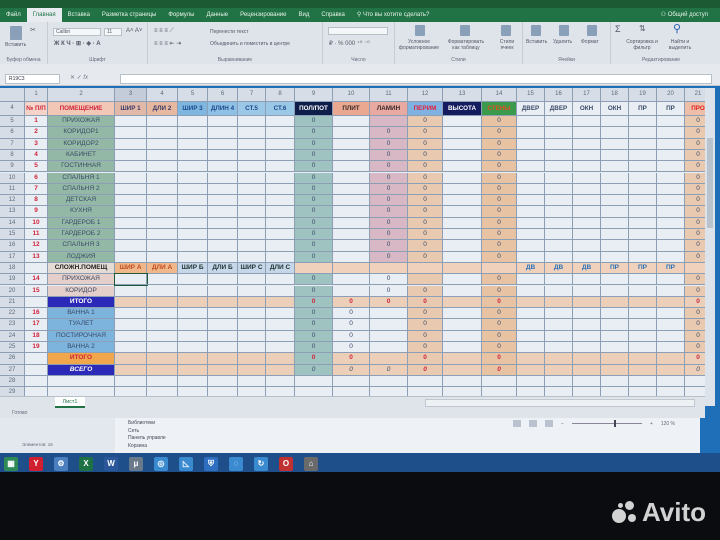 The height and width of the screenshot is (540, 720). Describe the element at coordinates (587, 109) in the screenshot. I see `column-title: ОКН` at that location.